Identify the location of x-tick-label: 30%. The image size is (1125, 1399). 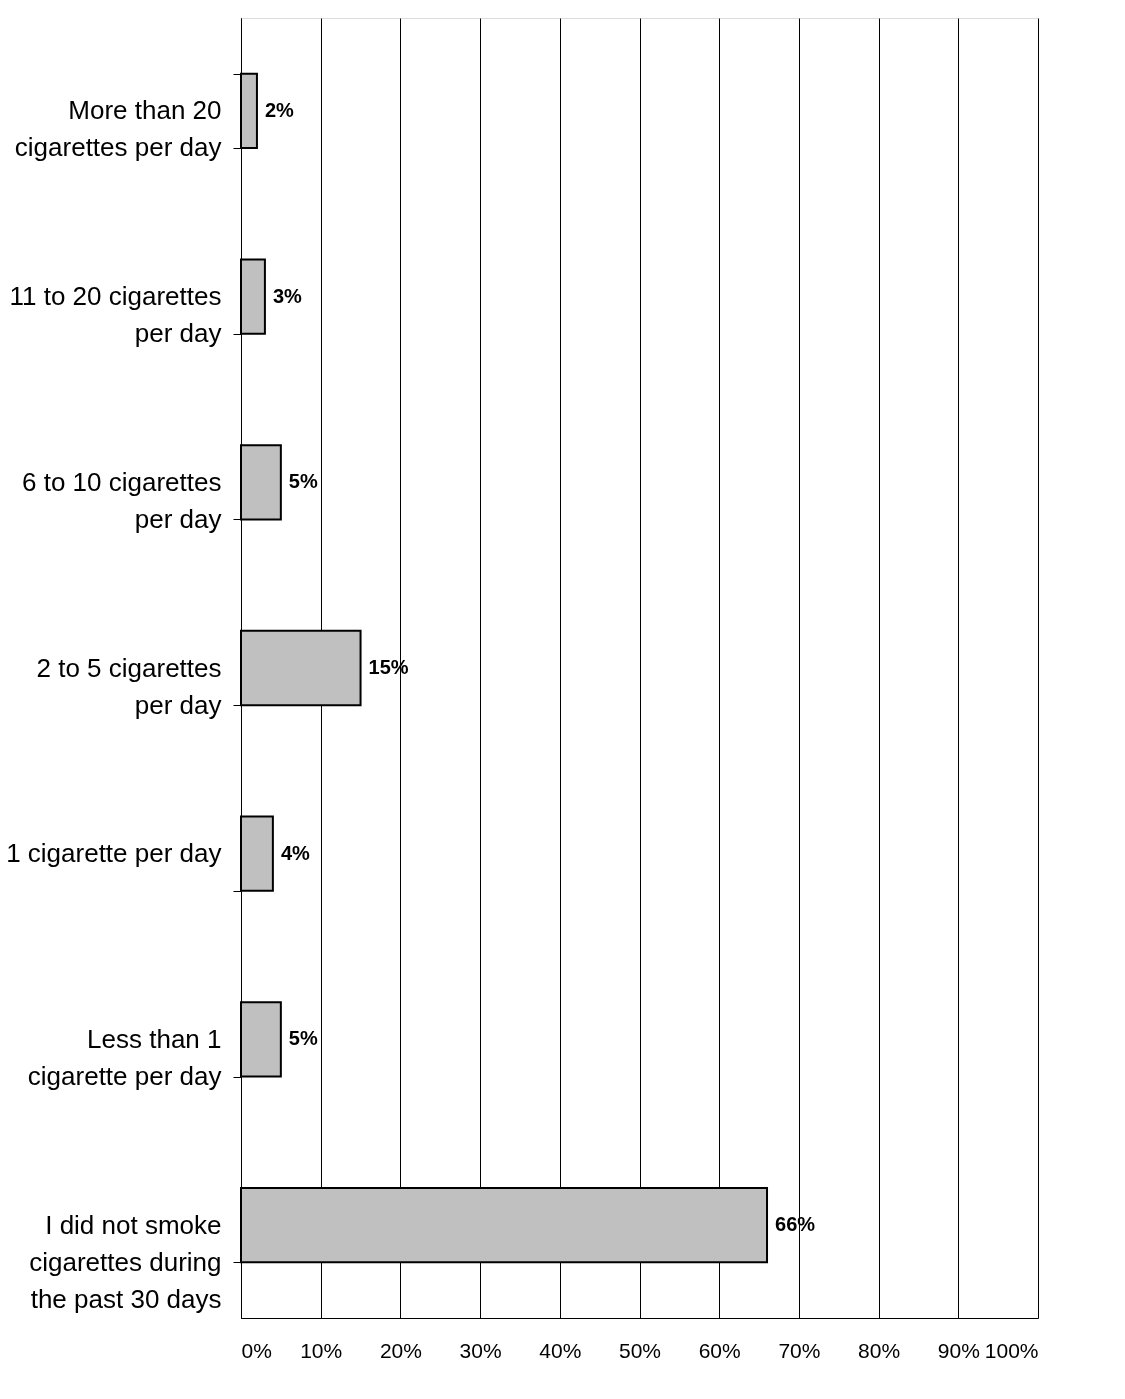
(480, 1350).